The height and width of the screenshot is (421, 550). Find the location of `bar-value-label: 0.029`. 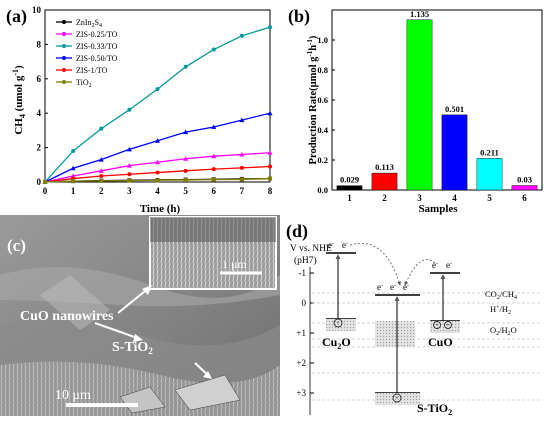

bar-value-label: 0.029 is located at coordinates (349, 180).